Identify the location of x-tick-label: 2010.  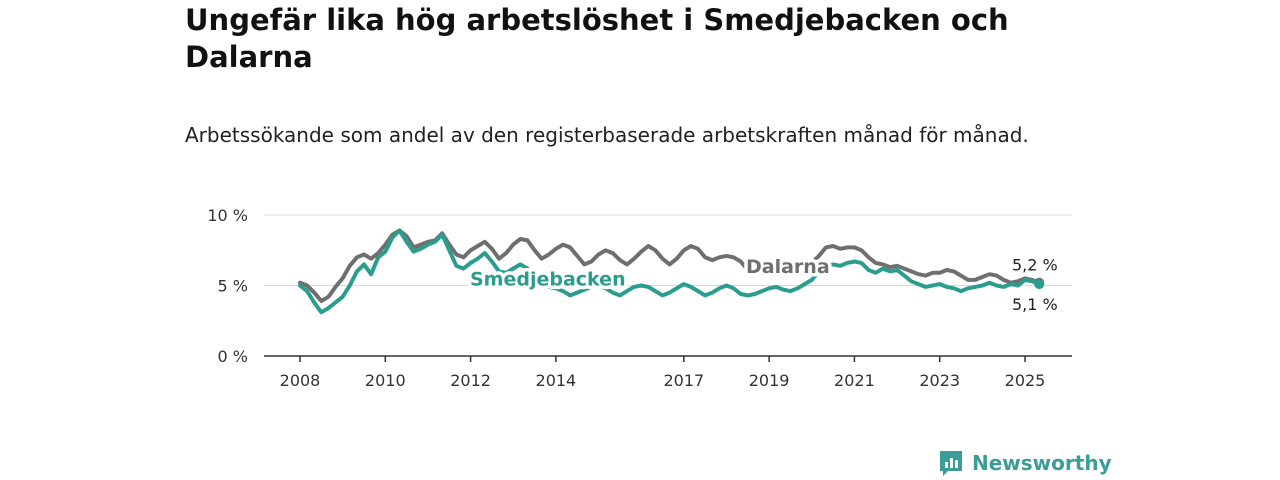
(385, 380).